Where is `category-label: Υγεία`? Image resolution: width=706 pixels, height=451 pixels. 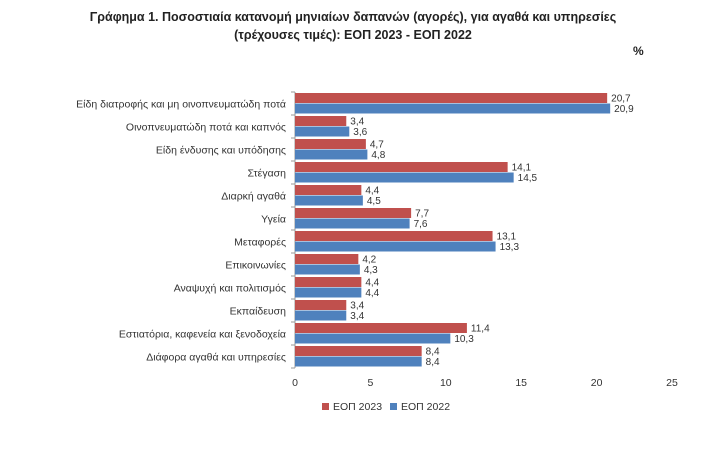
category-label: Υγεία is located at coordinates (273, 220).